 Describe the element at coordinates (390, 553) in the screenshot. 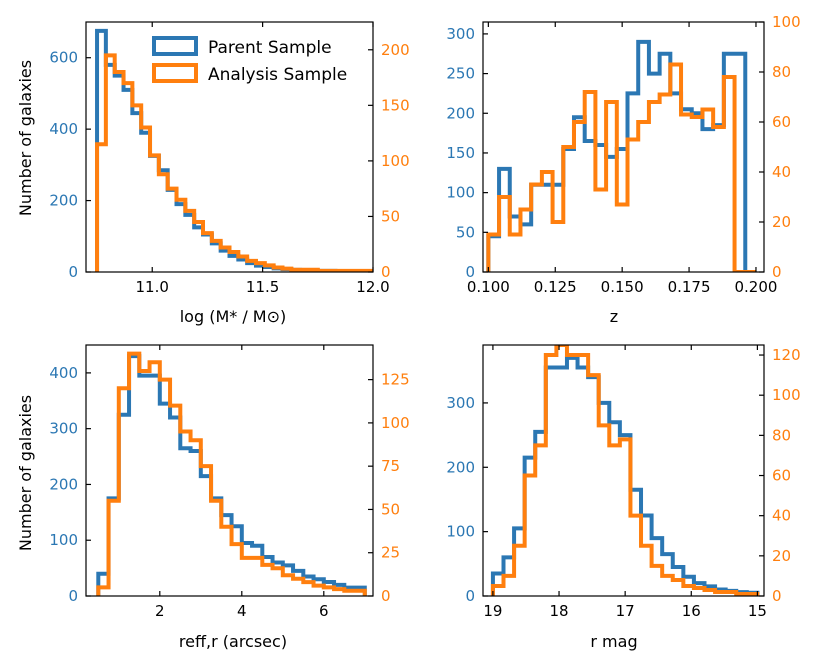

I see `y-tick-label-right: 25` at that location.